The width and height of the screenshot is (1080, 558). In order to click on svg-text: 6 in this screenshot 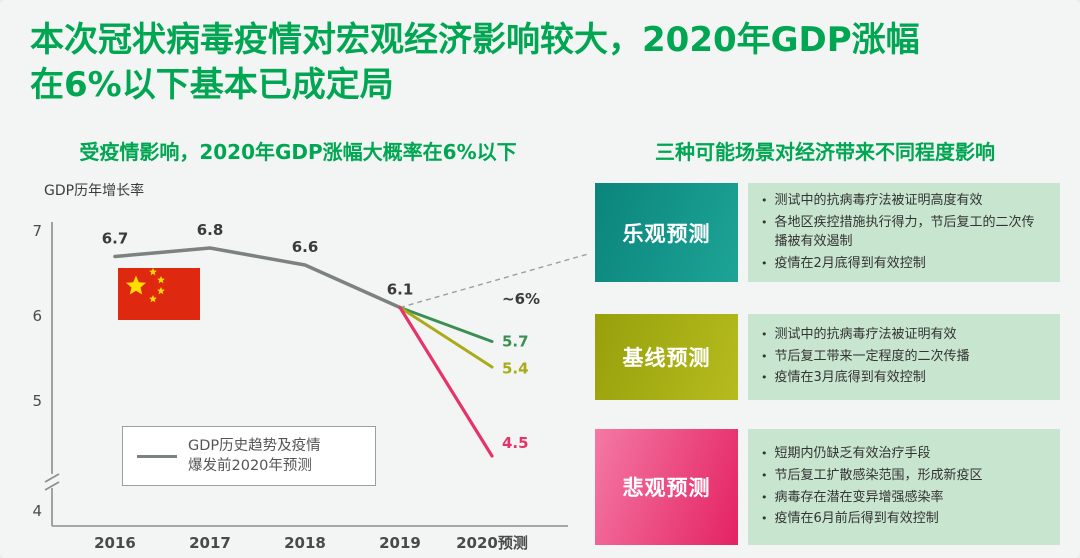, I will do `click(37, 316)`.